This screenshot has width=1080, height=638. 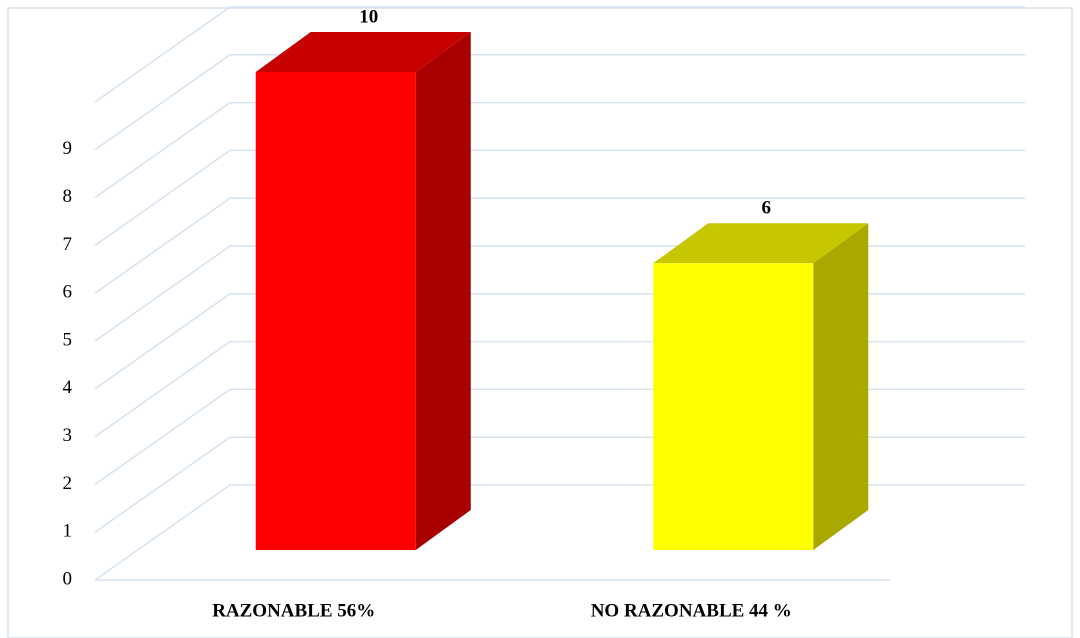 What do you see at coordinates (68, 339) in the screenshot?
I see `y-tick-label: 5` at bounding box center [68, 339].